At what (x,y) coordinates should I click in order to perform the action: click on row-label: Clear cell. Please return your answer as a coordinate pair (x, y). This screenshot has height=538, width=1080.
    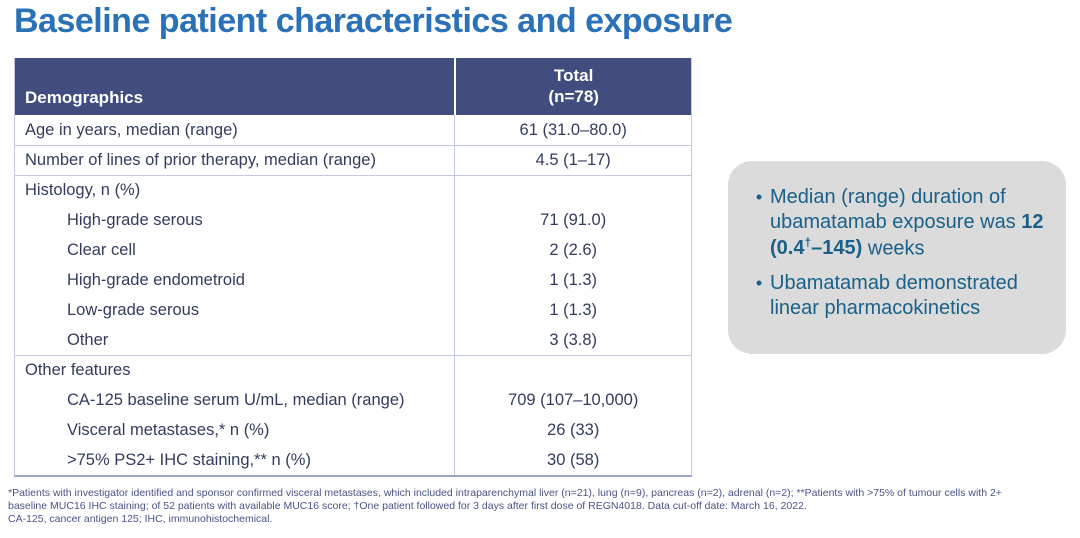
    Looking at the image, I should click on (101, 249).